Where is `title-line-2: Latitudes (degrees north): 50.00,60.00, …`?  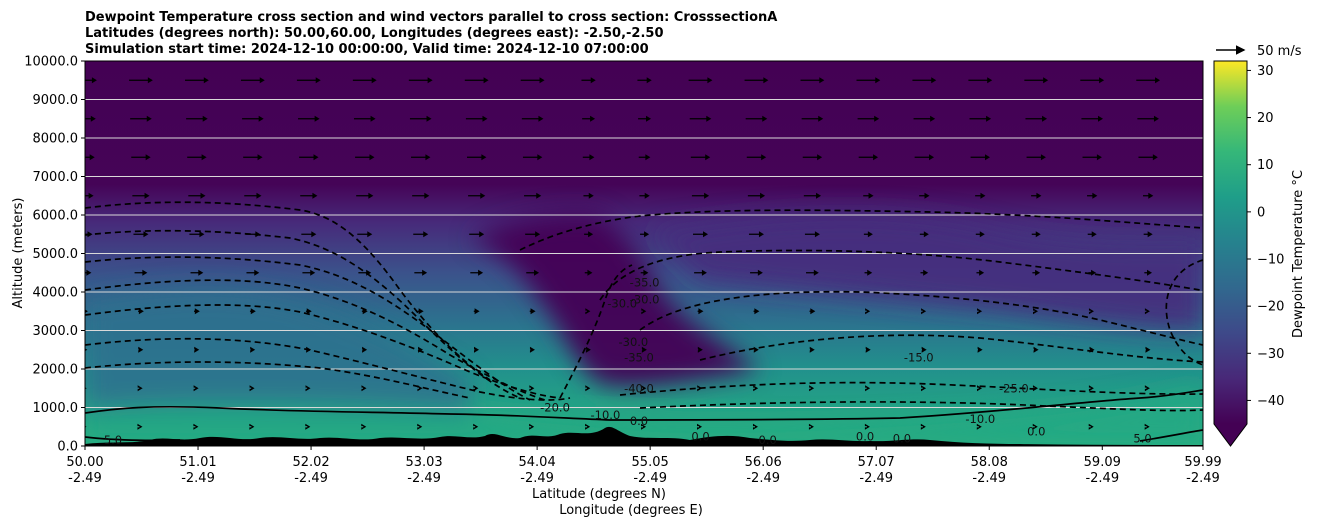
title-line-2: Latitudes (degrees north): 50.00,60.00, … is located at coordinates (374, 33).